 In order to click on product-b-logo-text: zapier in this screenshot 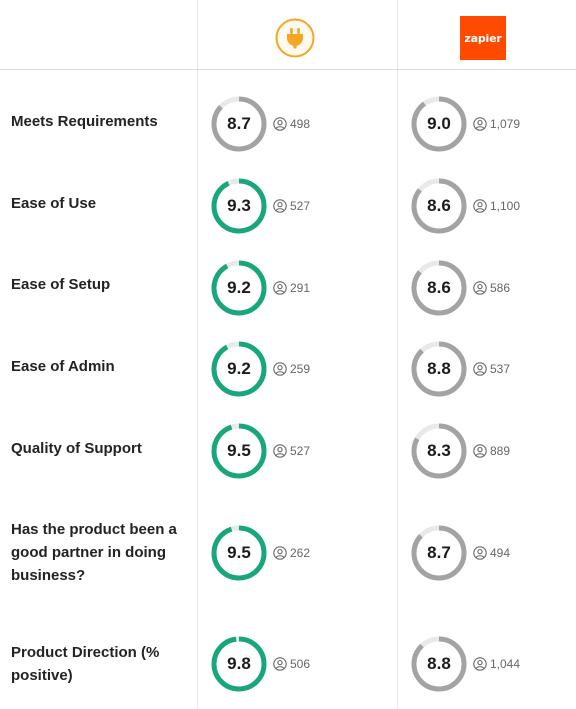, I will do `click(483, 38)`.